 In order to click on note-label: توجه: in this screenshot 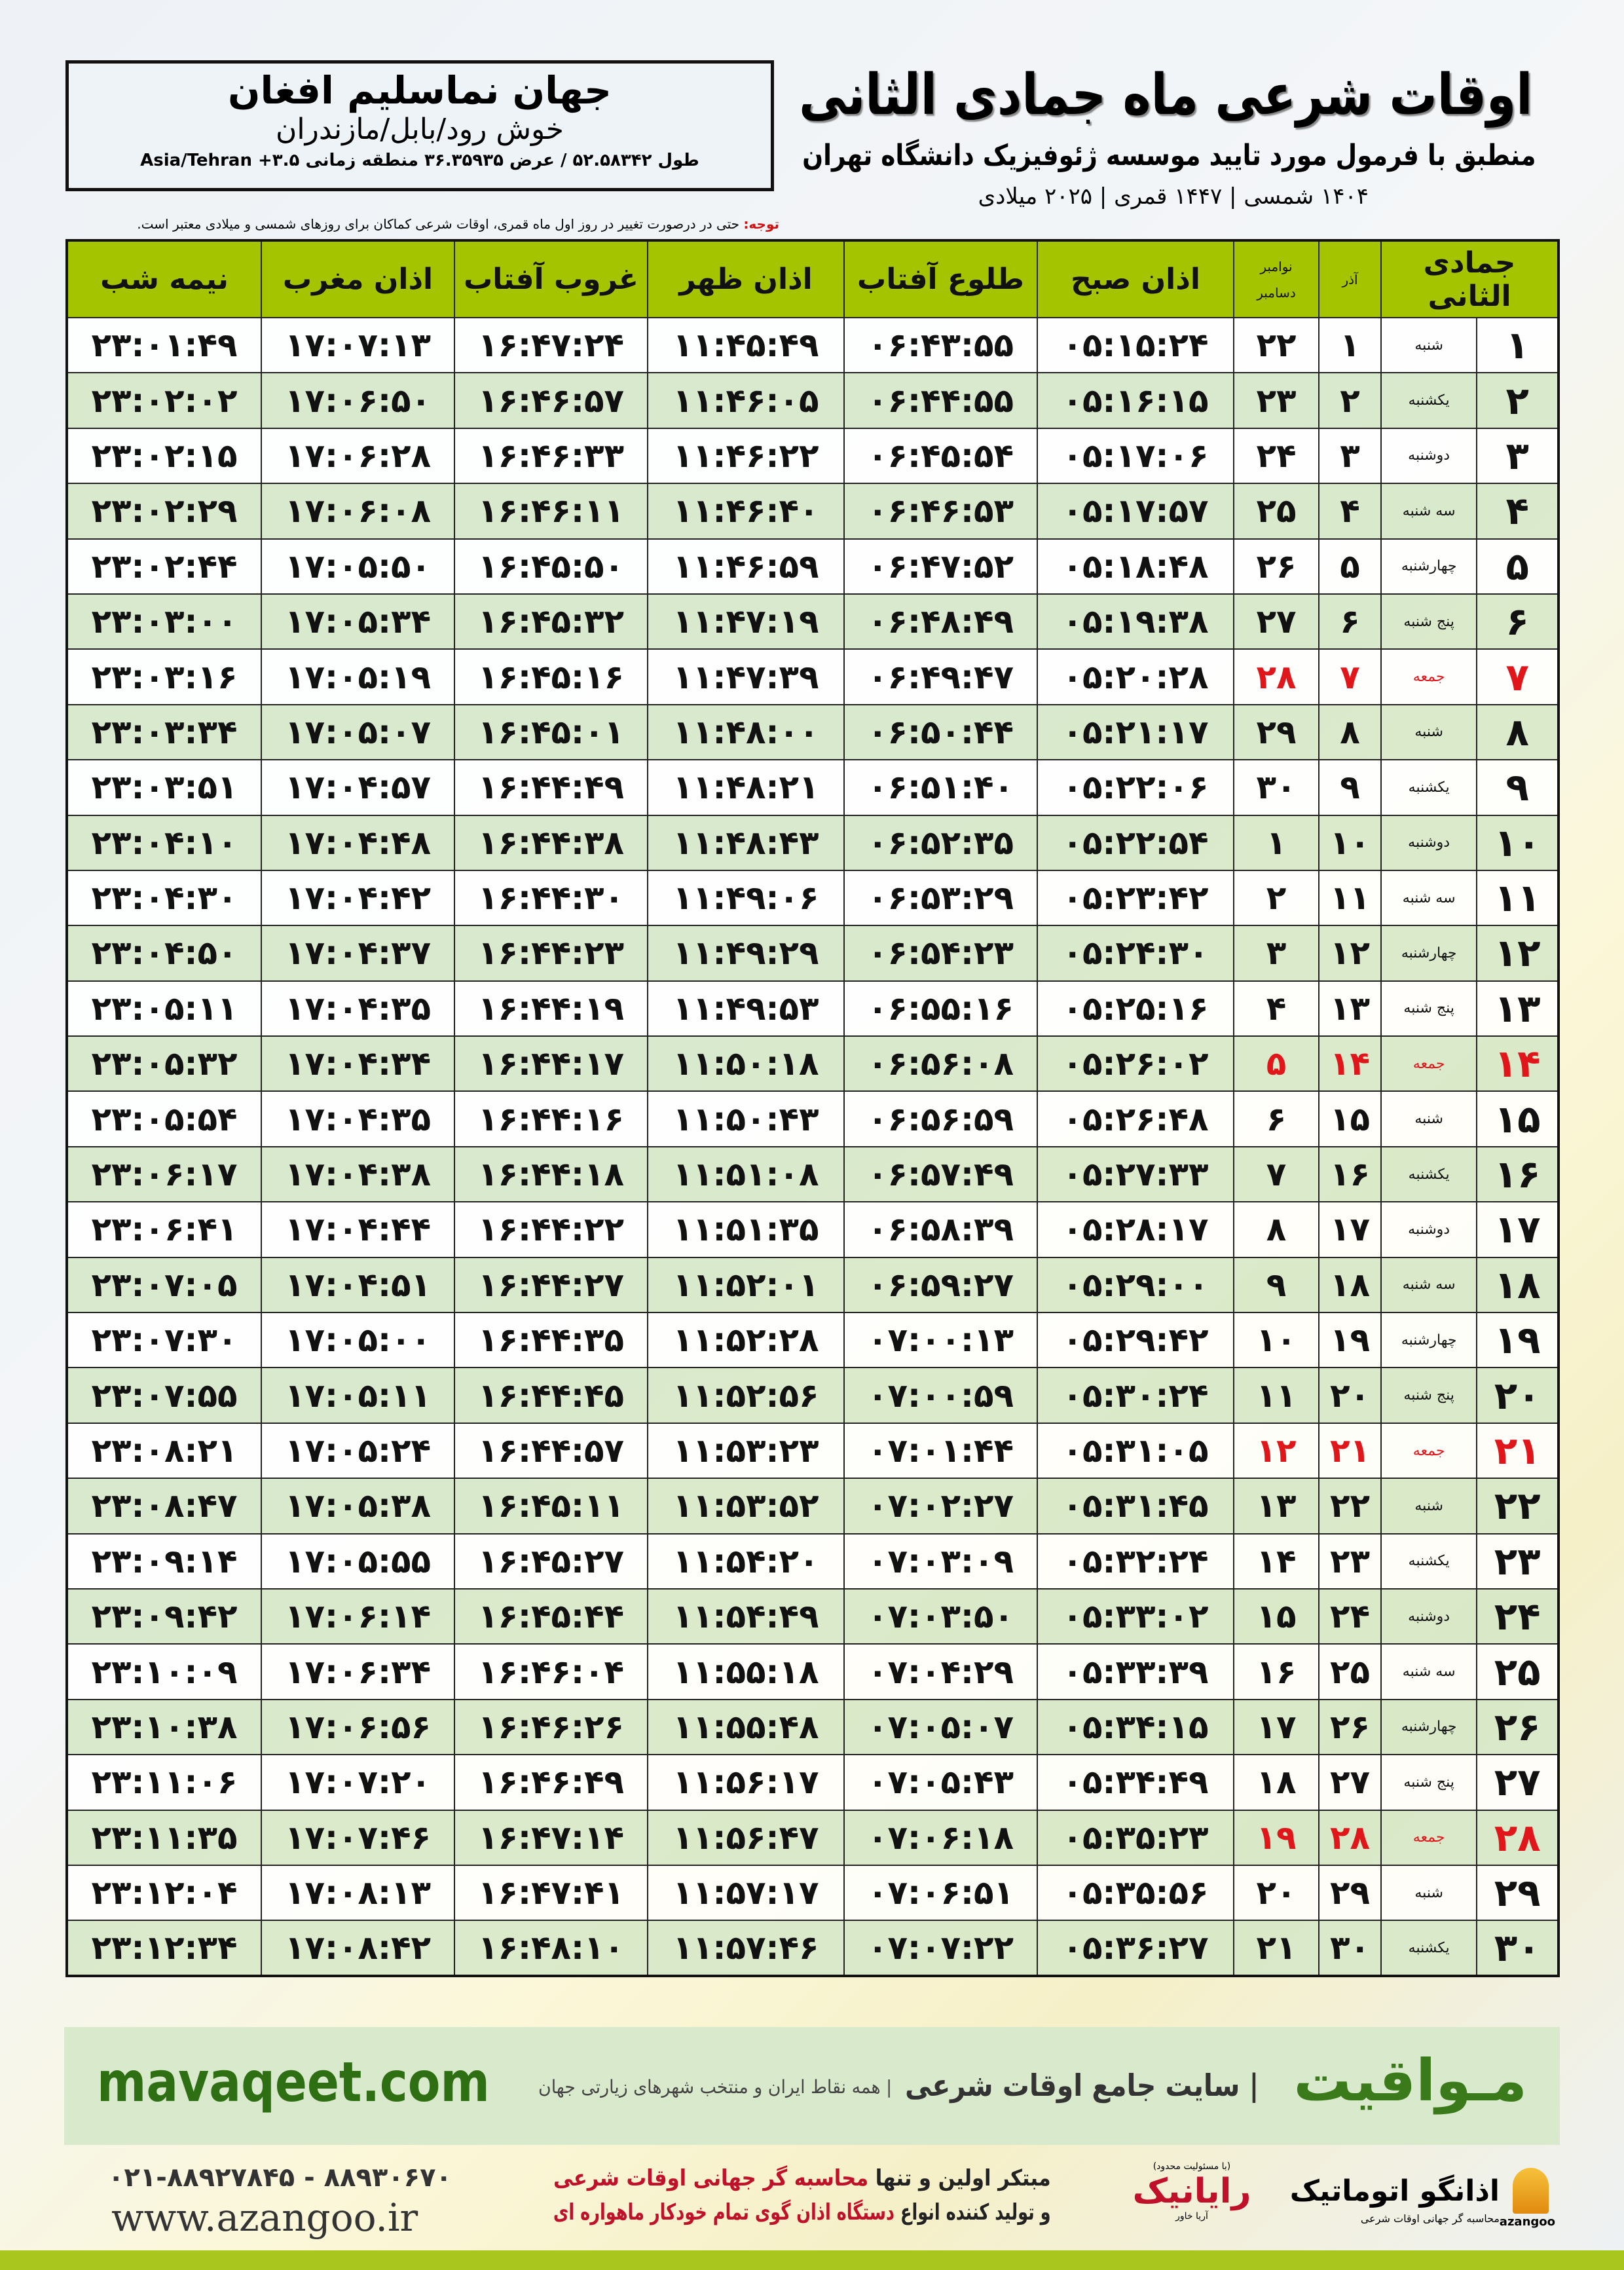, I will do `click(761, 224)`.